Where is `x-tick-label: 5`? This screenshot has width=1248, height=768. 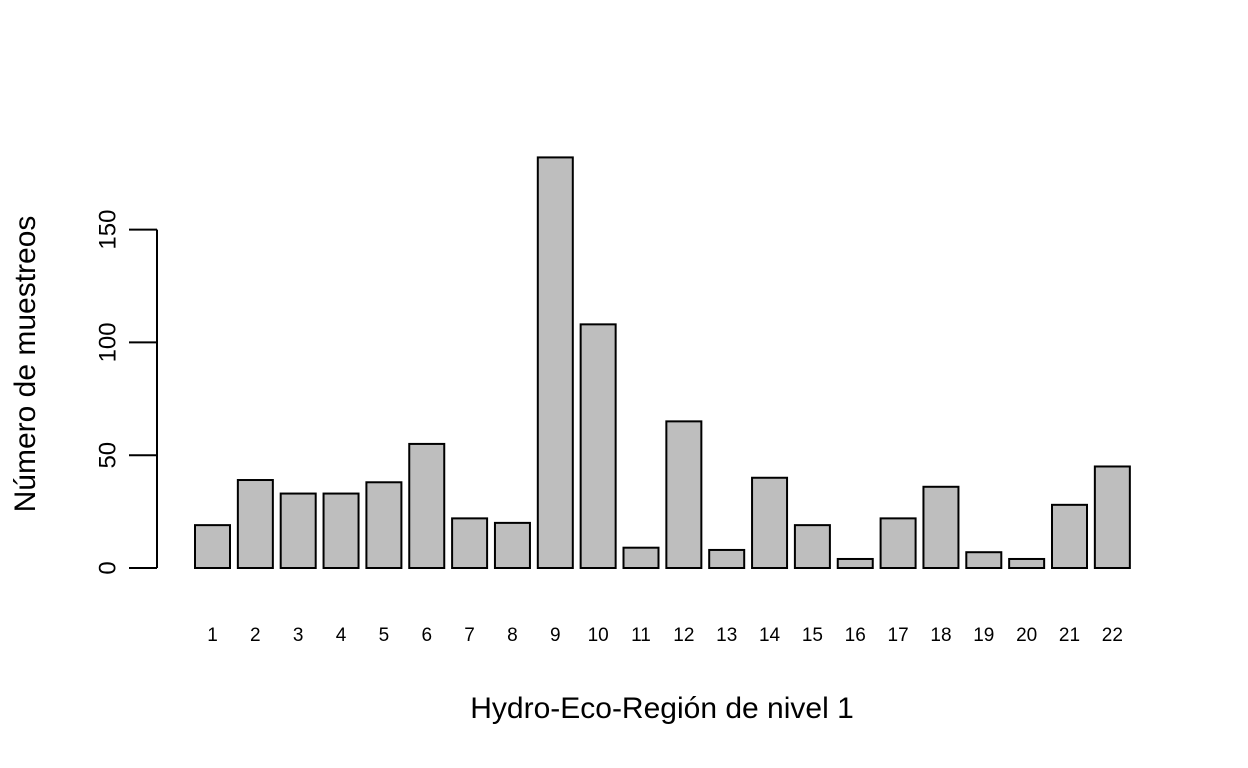
x-tick-label: 5 is located at coordinates (384, 635).